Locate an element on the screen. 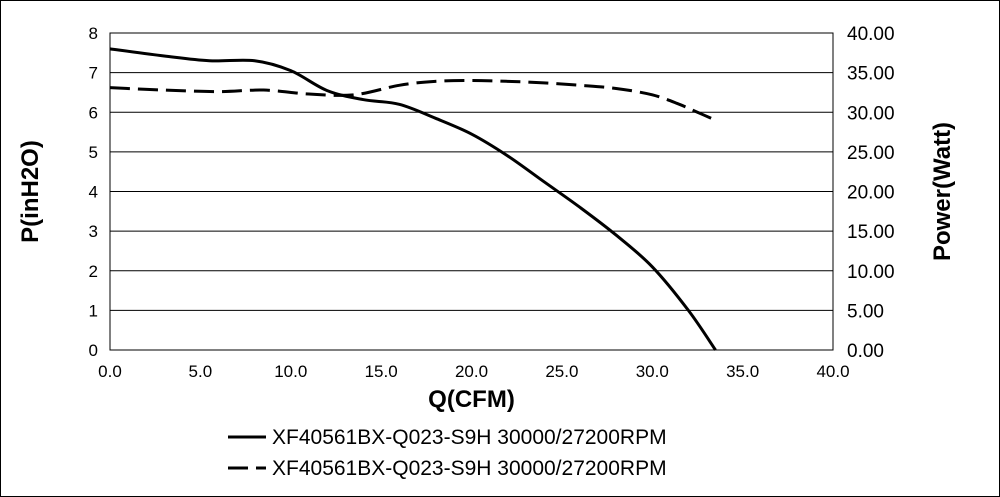 The width and height of the screenshot is (1000, 497). y2-tick-label: 5.00 is located at coordinates (865, 311).